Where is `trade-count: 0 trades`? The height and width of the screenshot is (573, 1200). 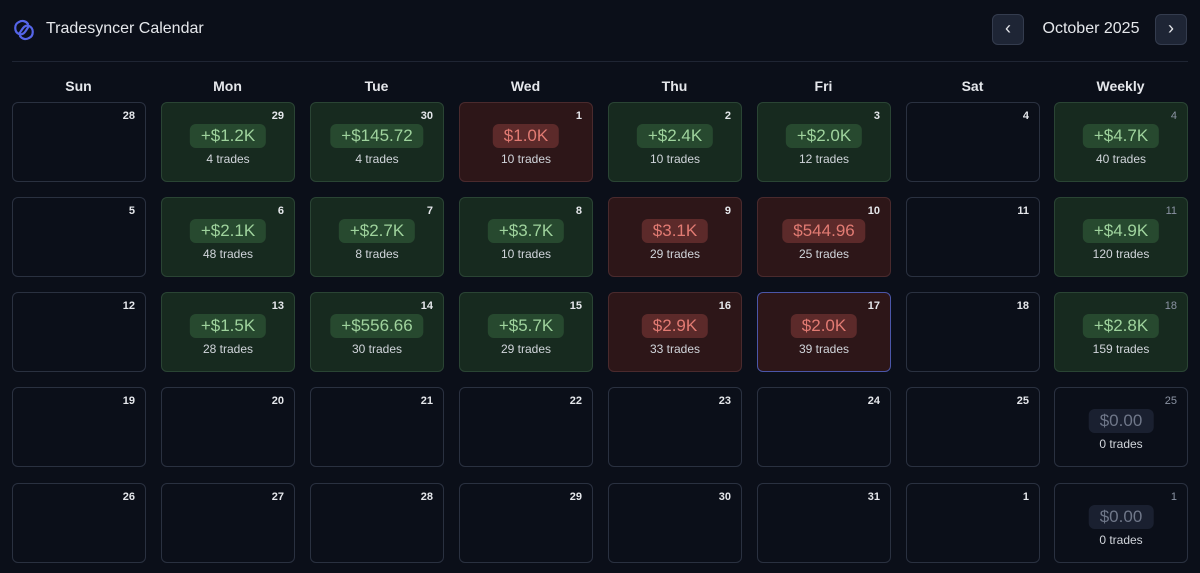 trade-count: 0 trades is located at coordinates (1121, 444).